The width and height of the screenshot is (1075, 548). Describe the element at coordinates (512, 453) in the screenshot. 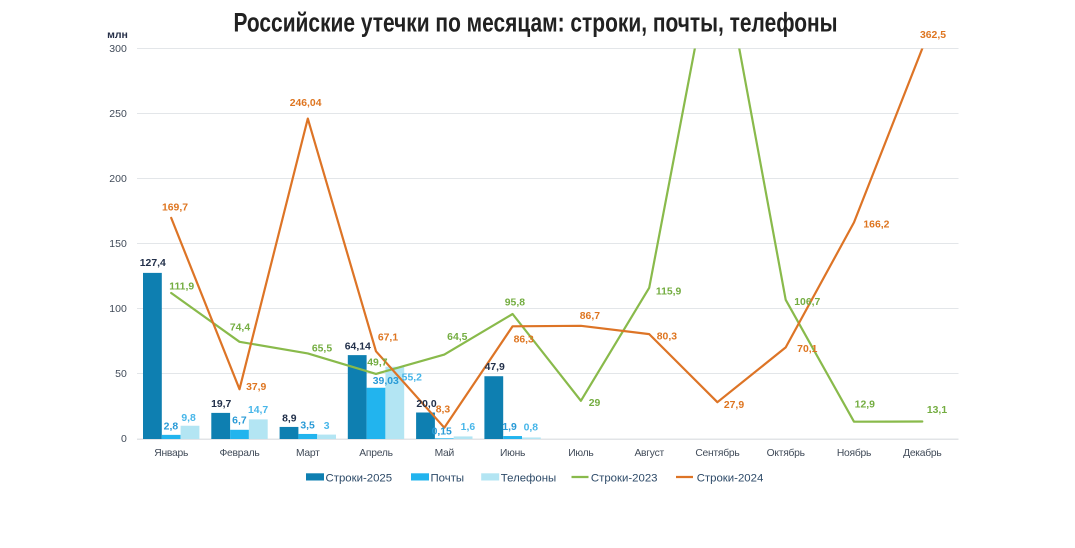

I see `svg-text: Июнь` at that location.